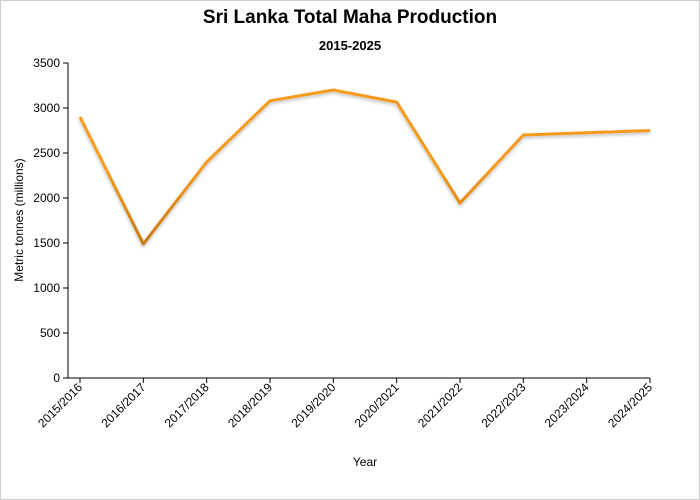 The width and height of the screenshot is (700, 500). Describe the element at coordinates (350, 17) in the screenshot. I see `chart-title: Sri Lanka Total Maha Production` at that location.